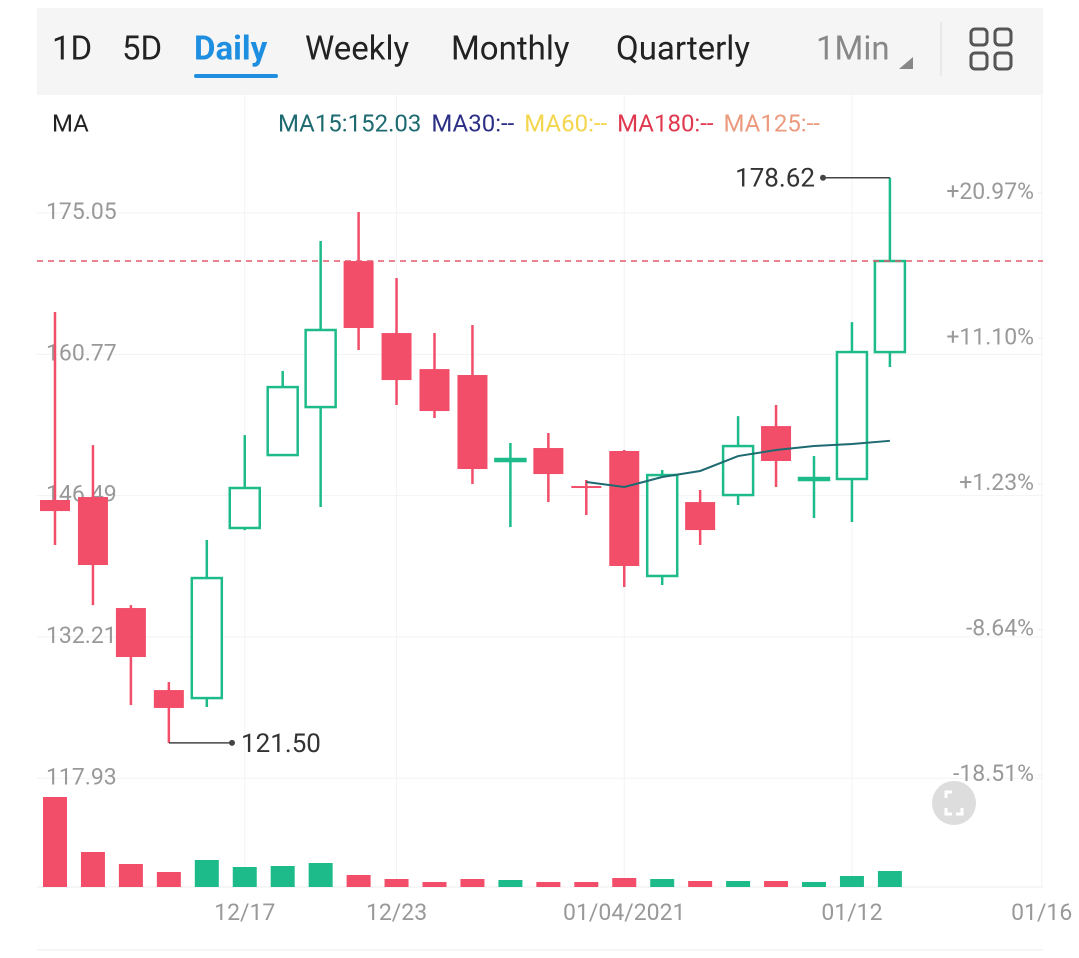 The height and width of the screenshot is (958, 1079). What do you see at coordinates (396, 912) in the screenshot?
I see `x-tick-label: 12/23` at bounding box center [396, 912].